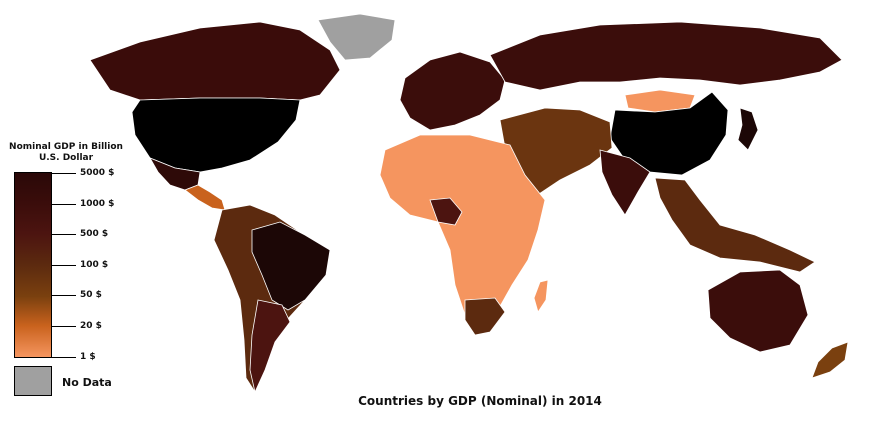 This screenshot has width=876, height=434. I want to click on no-data-label: No Data, so click(87, 382).